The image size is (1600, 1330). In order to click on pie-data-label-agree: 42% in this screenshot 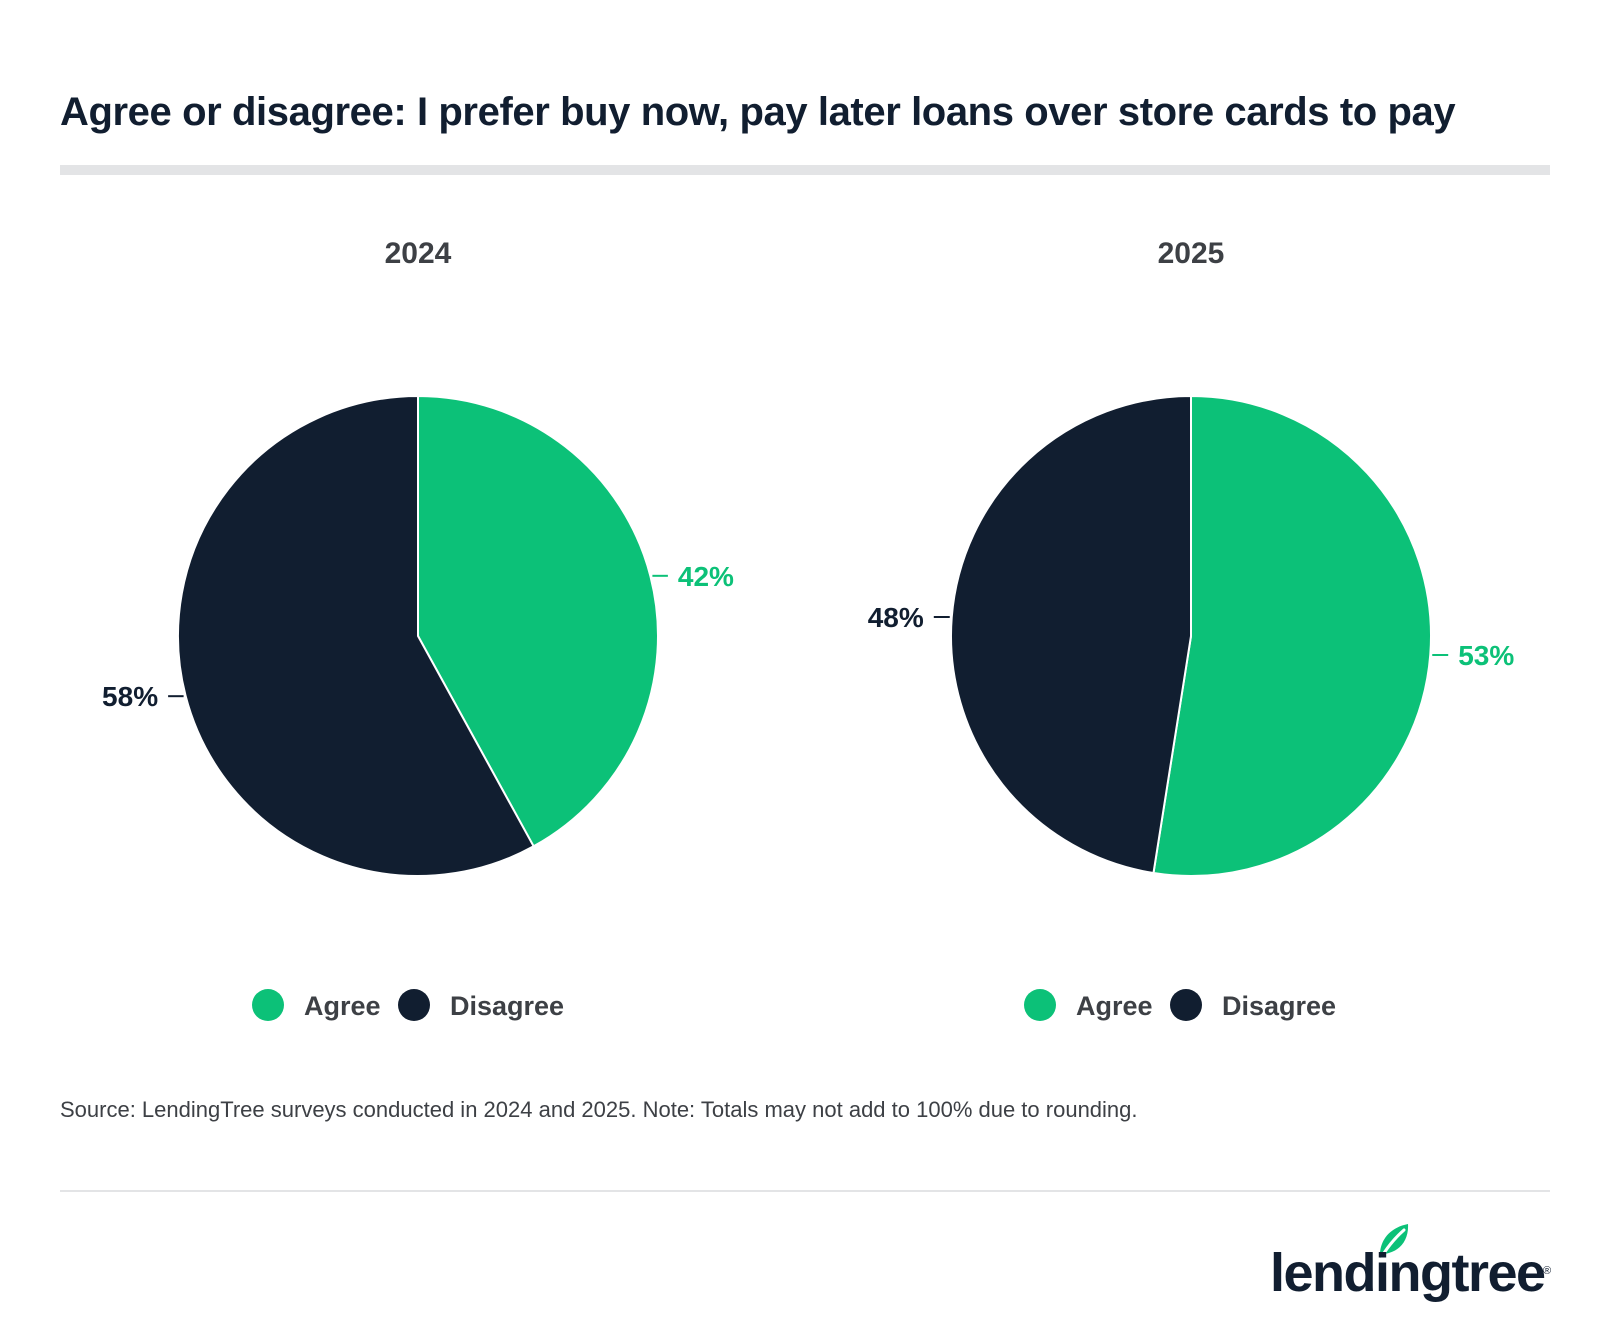, I will do `click(706, 576)`.